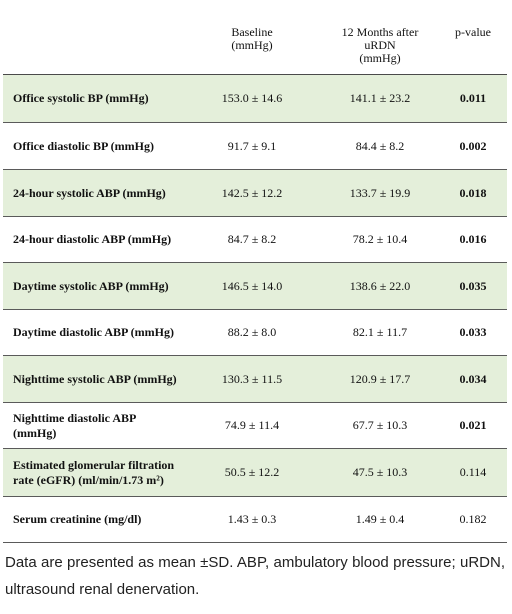 The image size is (512, 614). I want to click on row-12-month-value: 82.1 ± 11.7, so click(380, 332).